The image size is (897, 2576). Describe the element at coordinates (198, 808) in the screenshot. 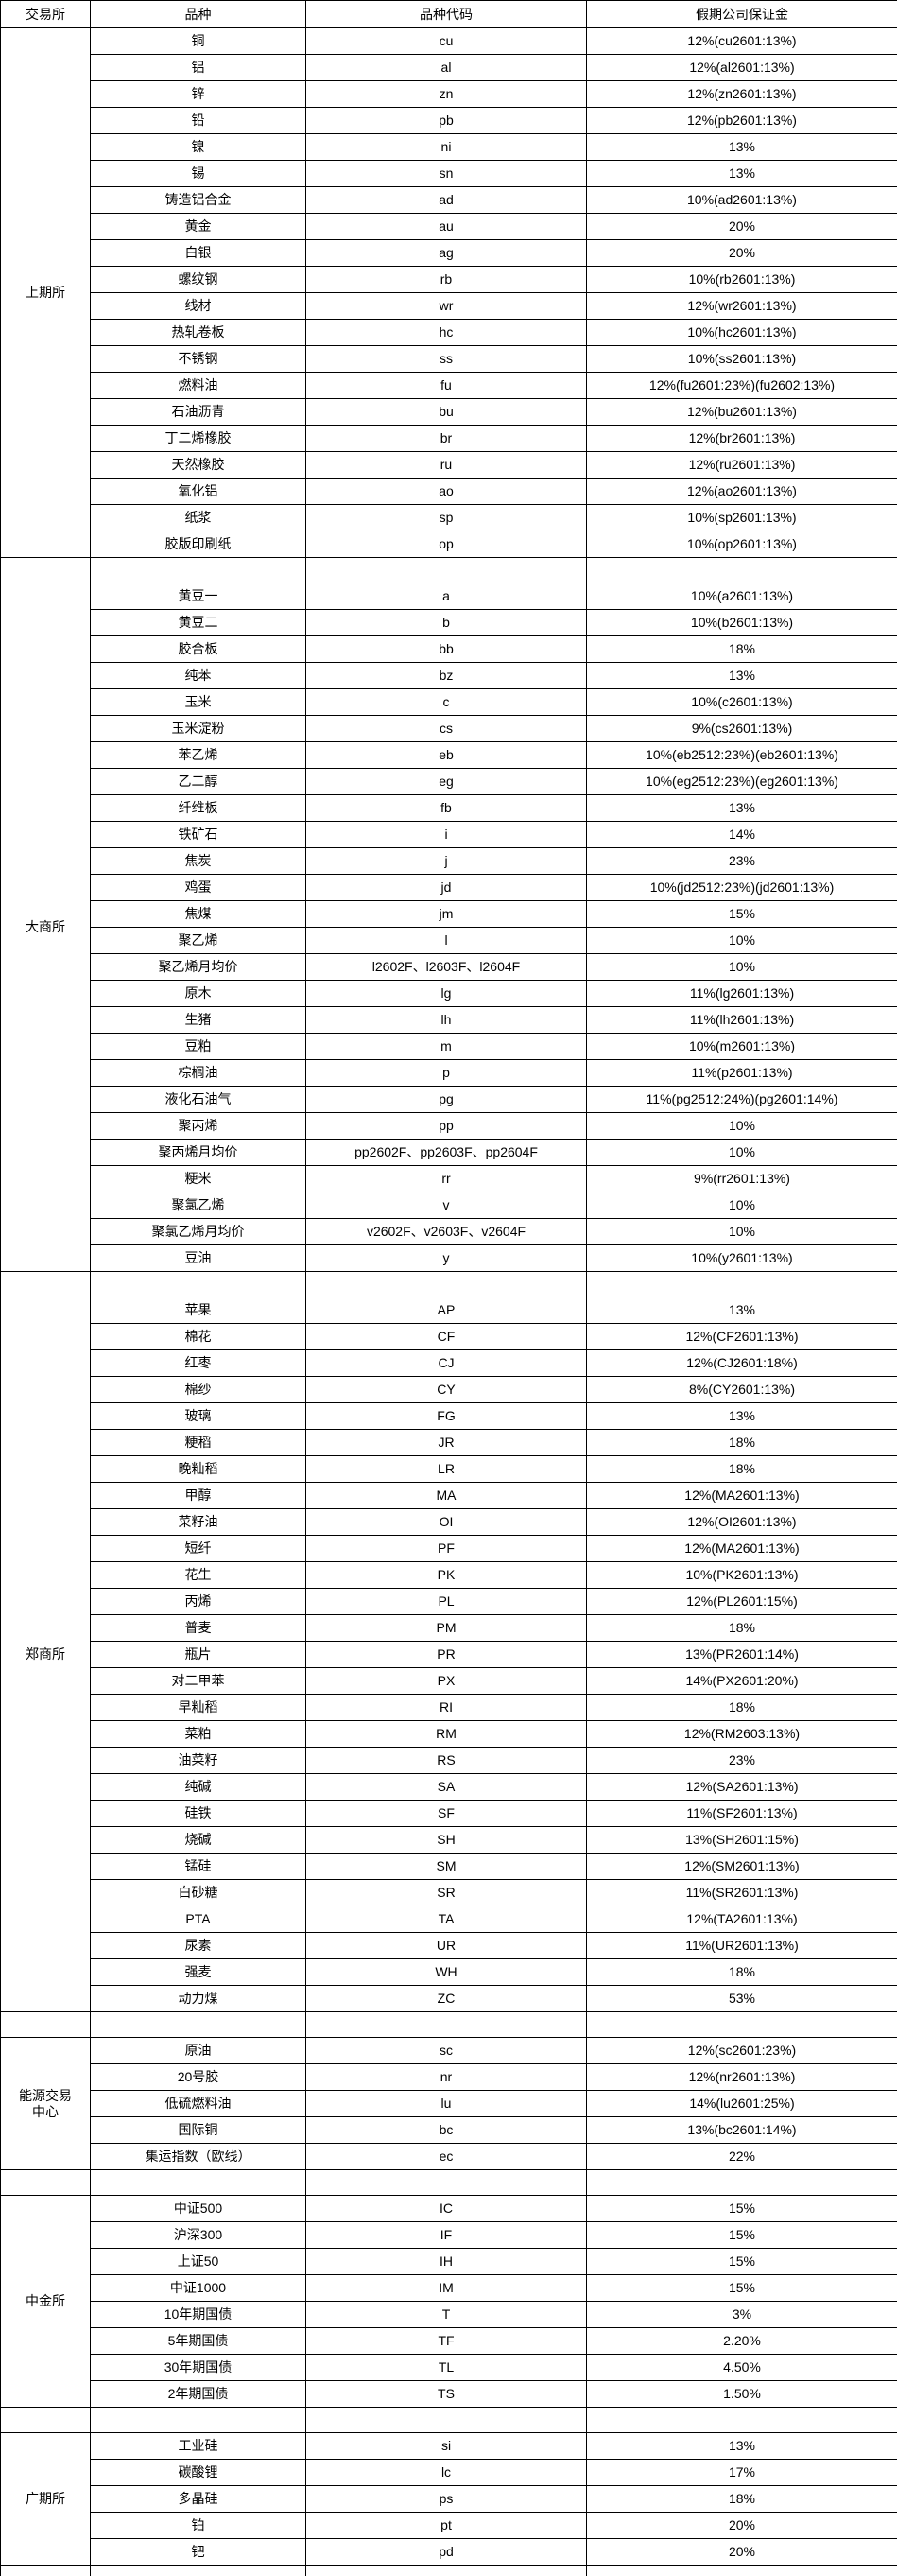

I see `product-name: 纤维板` at that location.